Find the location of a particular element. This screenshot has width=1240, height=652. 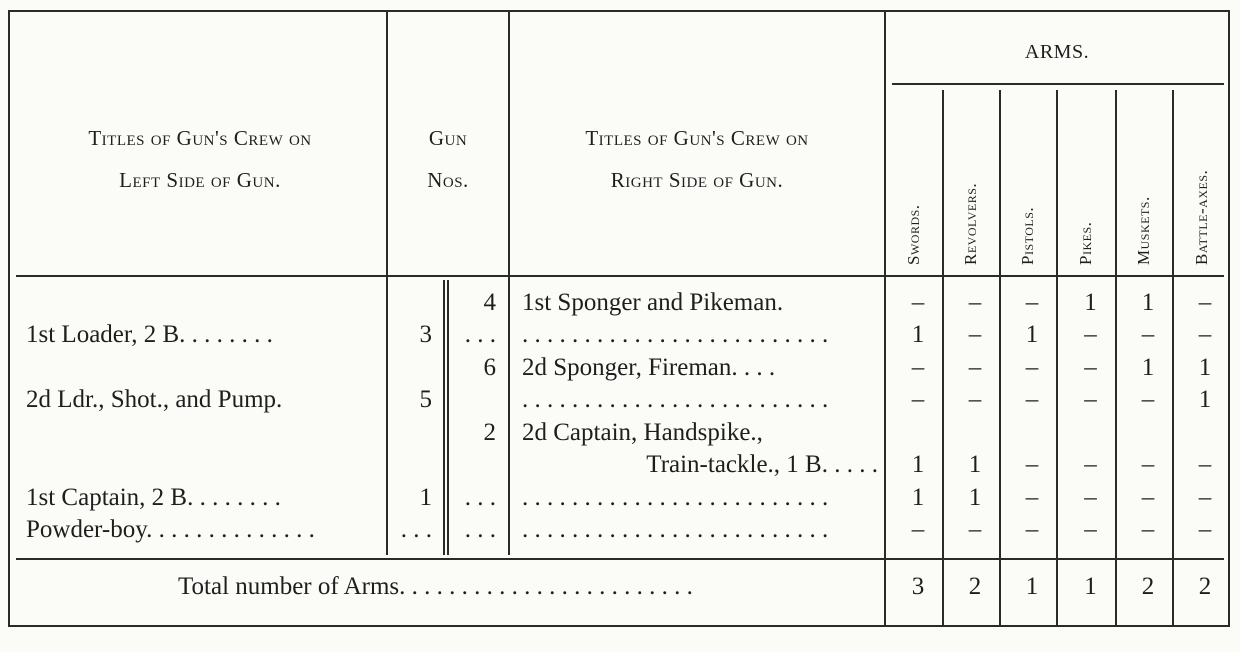

header-rule is located at coordinates (620, 276).